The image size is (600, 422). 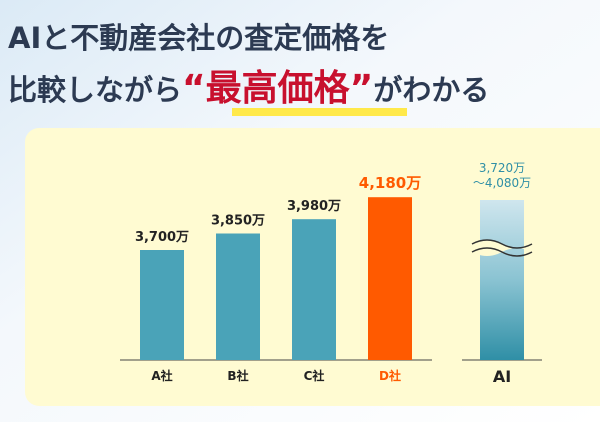 I want to click on value-label: ～4,080万, so click(x=502, y=183).